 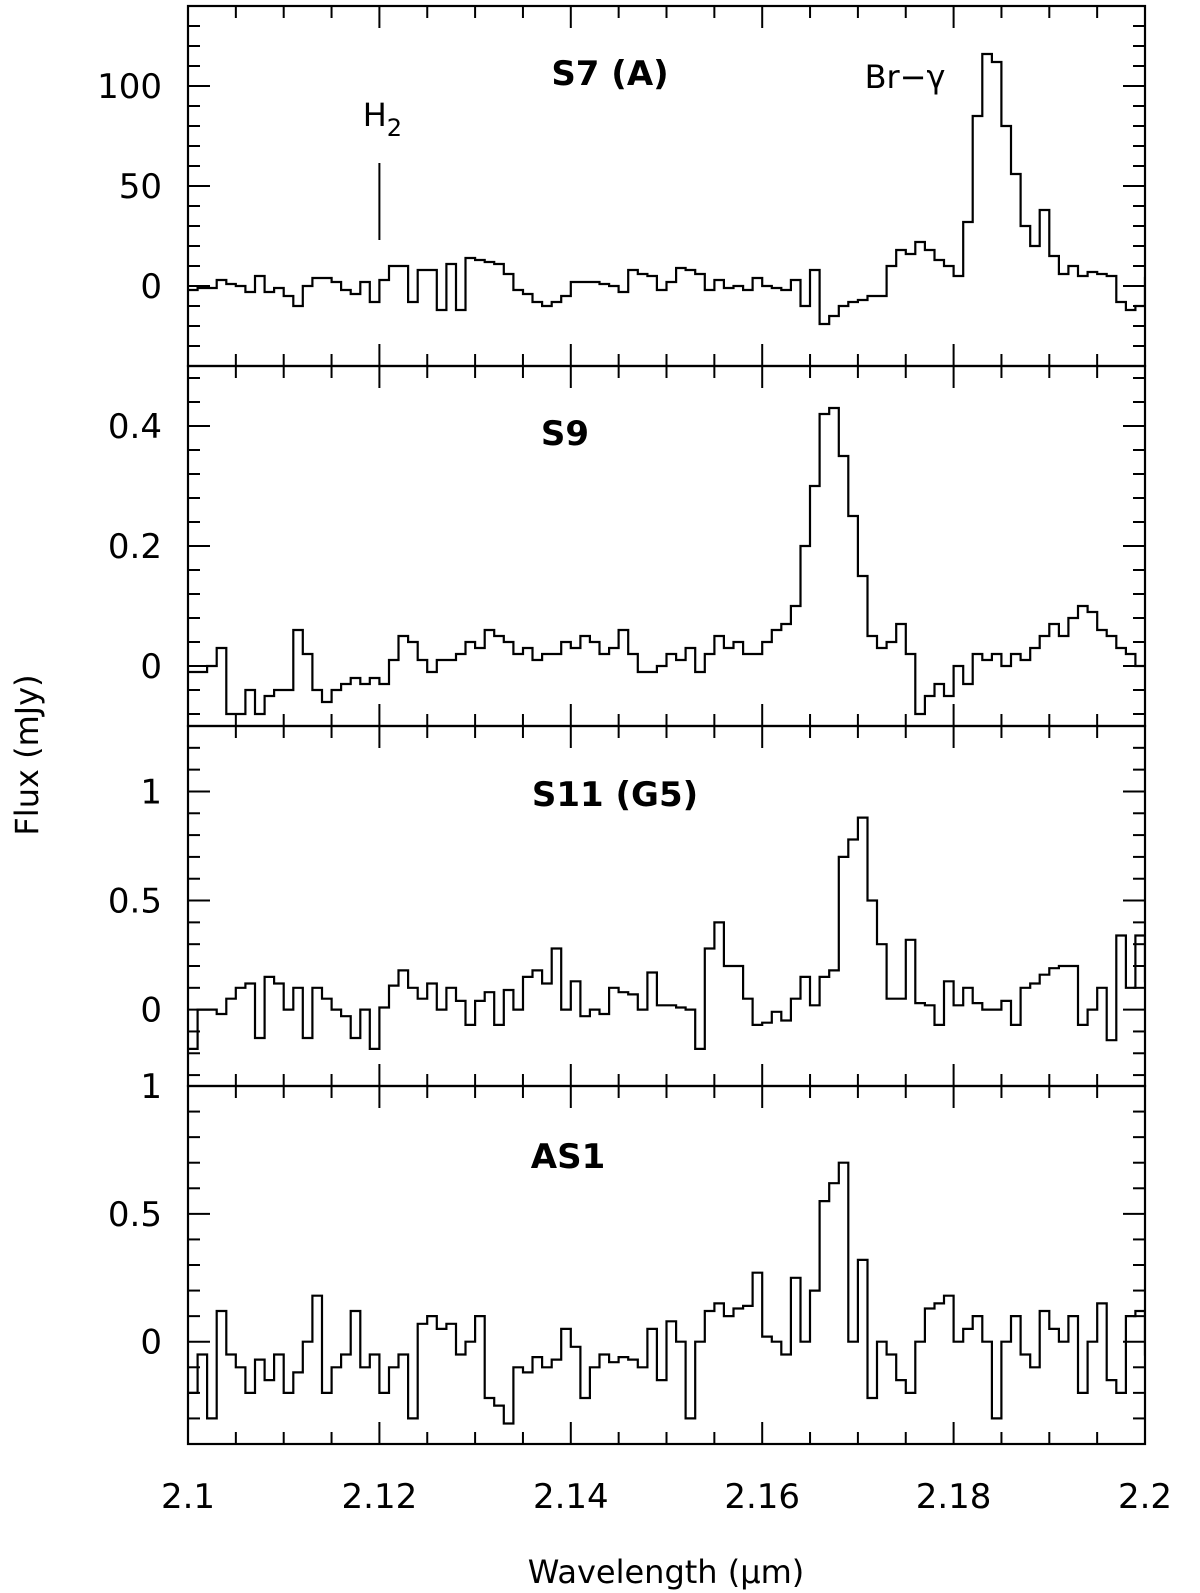 What do you see at coordinates (609, 74) in the screenshot?
I see `panel-title: S7 (A)` at bounding box center [609, 74].